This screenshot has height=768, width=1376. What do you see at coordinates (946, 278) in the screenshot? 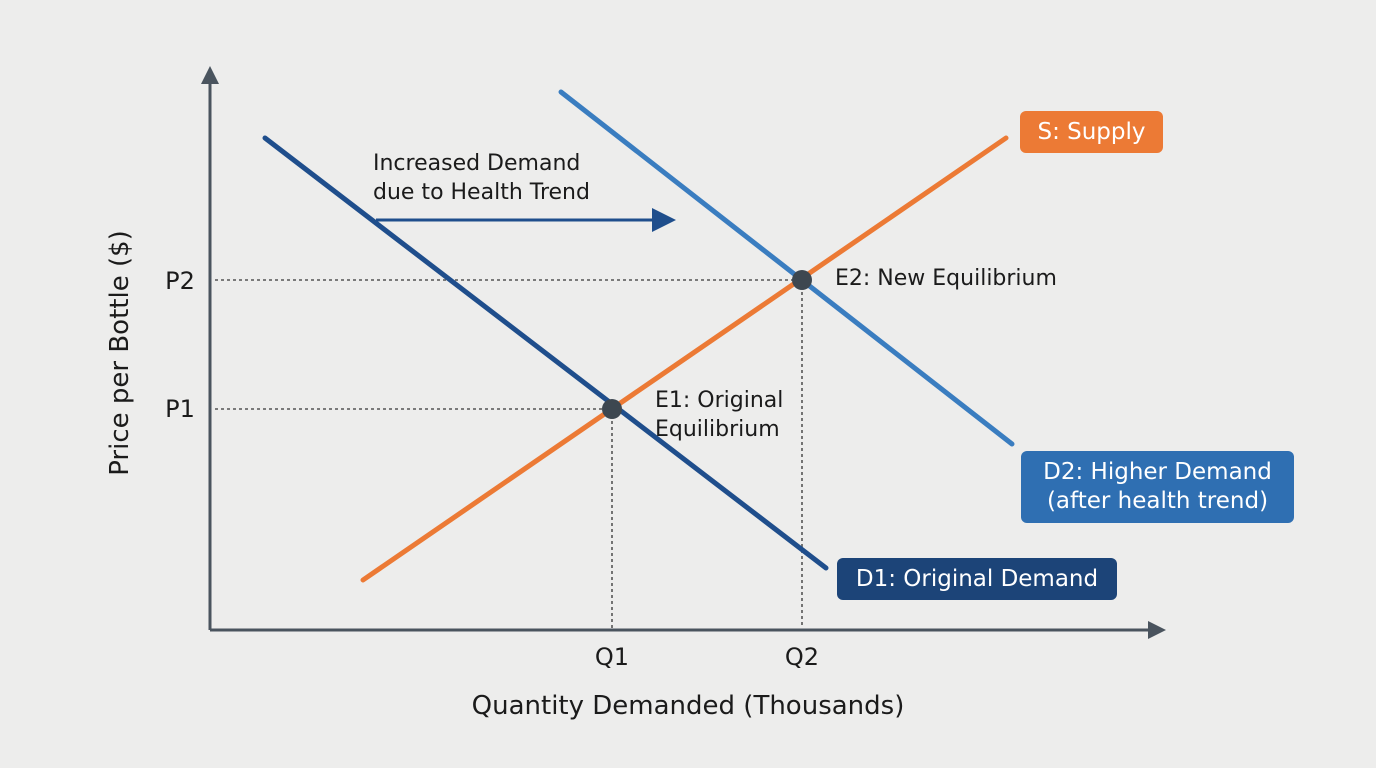
I see `e2-label: E2: New Equilibrium` at bounding box center [946, 278].